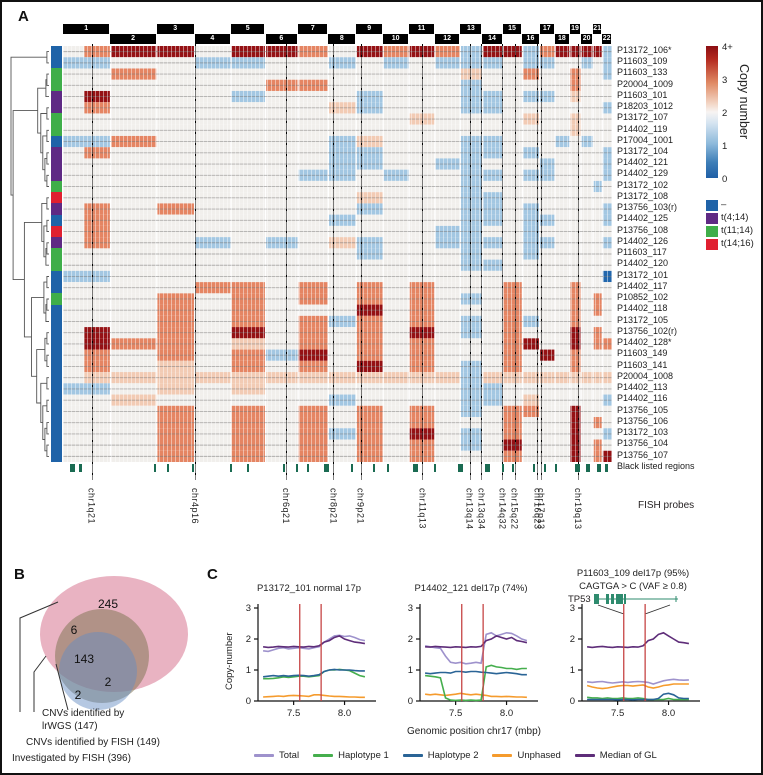 The width and height of the screenshot is (763, 775). I want to click on fish-line-chr15q22, so click(515, 262).